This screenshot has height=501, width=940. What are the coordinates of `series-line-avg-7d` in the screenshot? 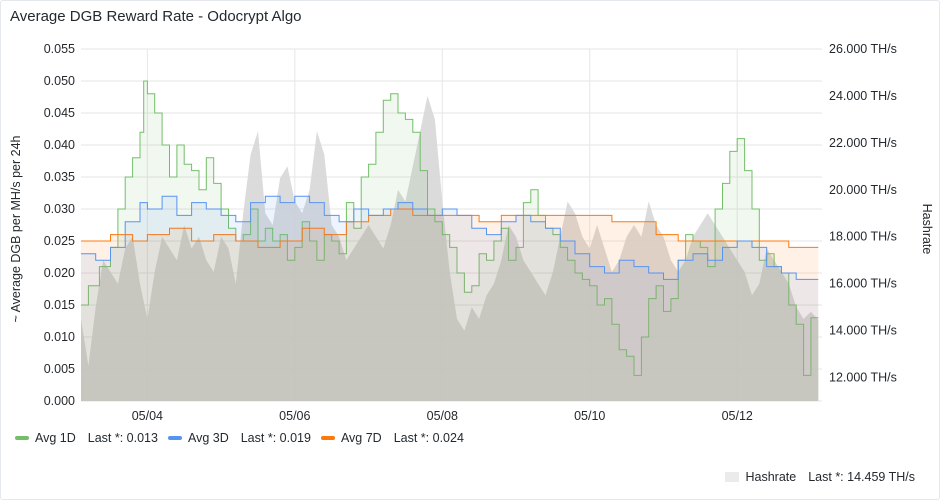 It's located at (450, 228).